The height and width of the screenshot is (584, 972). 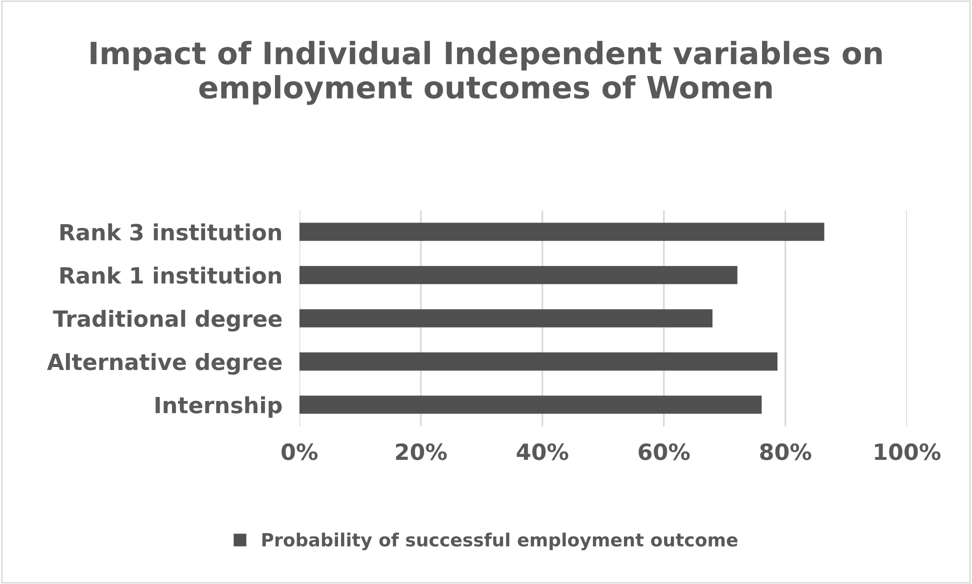 What do you see at coordinates (164, 364) in the screenshot?
I see `y-tick-label: Alternative degree` at bounding box center [164, 364].